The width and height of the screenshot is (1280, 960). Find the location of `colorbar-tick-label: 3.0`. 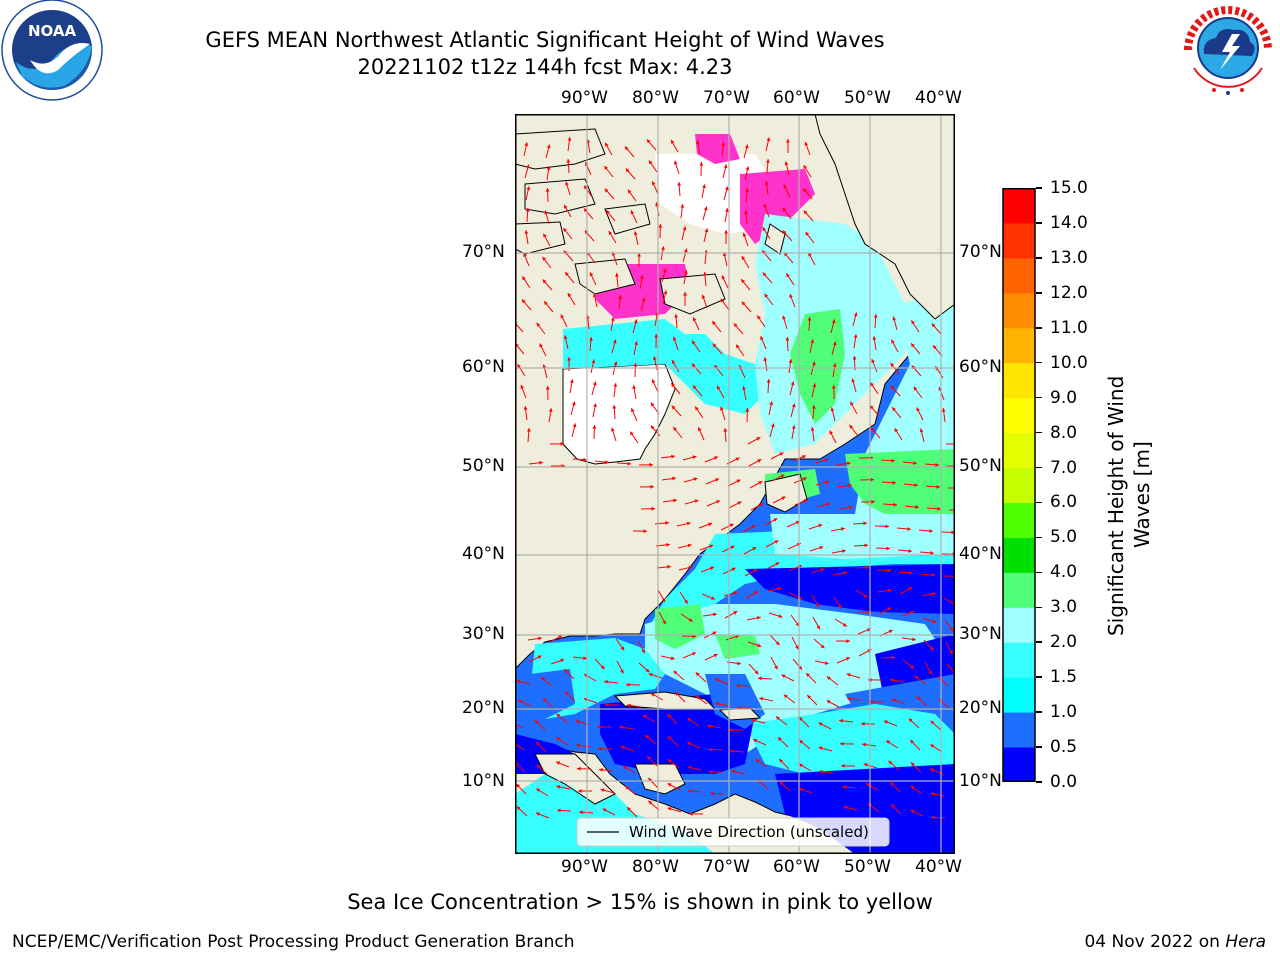

colorbar-tick-label: 3.0 is located at coordinates (1064, 607).